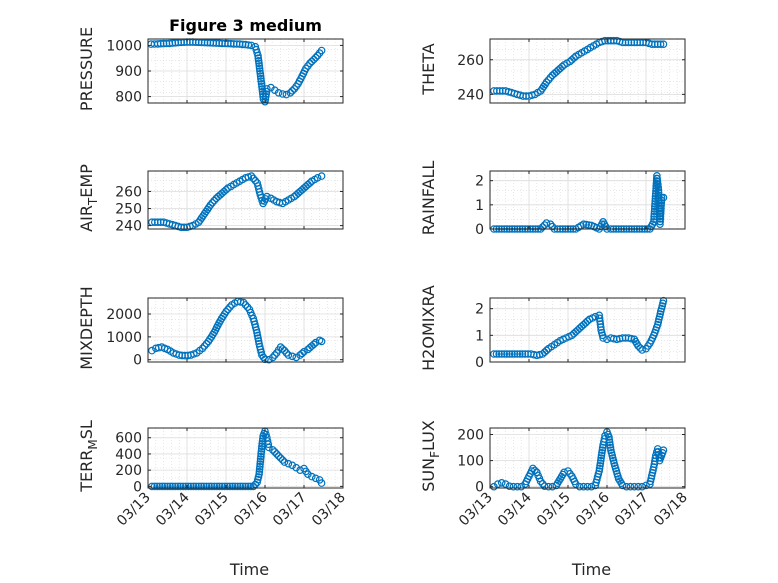 The width and height of the screenshot is (778, 583). I want to click on x-tick-label: 03/14, so click(515, 509).